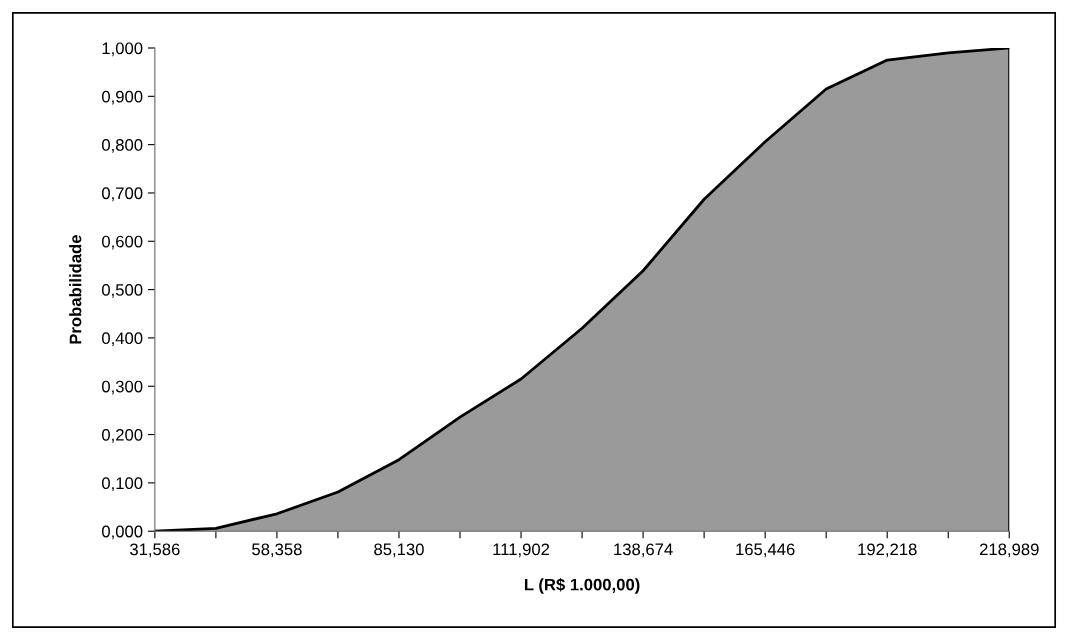 This screenshot has width=1068, height=640. Describe the element at coordinates (122, 49) in the screenshot. I see `y-tick-label: 1,000` at that location.